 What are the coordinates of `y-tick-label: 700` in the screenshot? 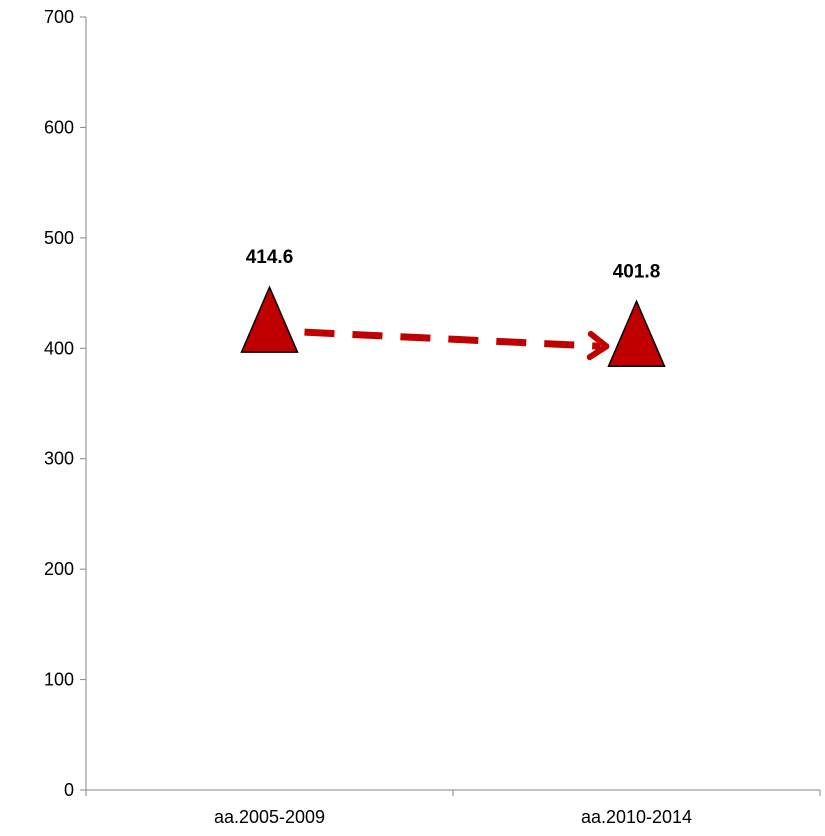 It's located at (59, 17).